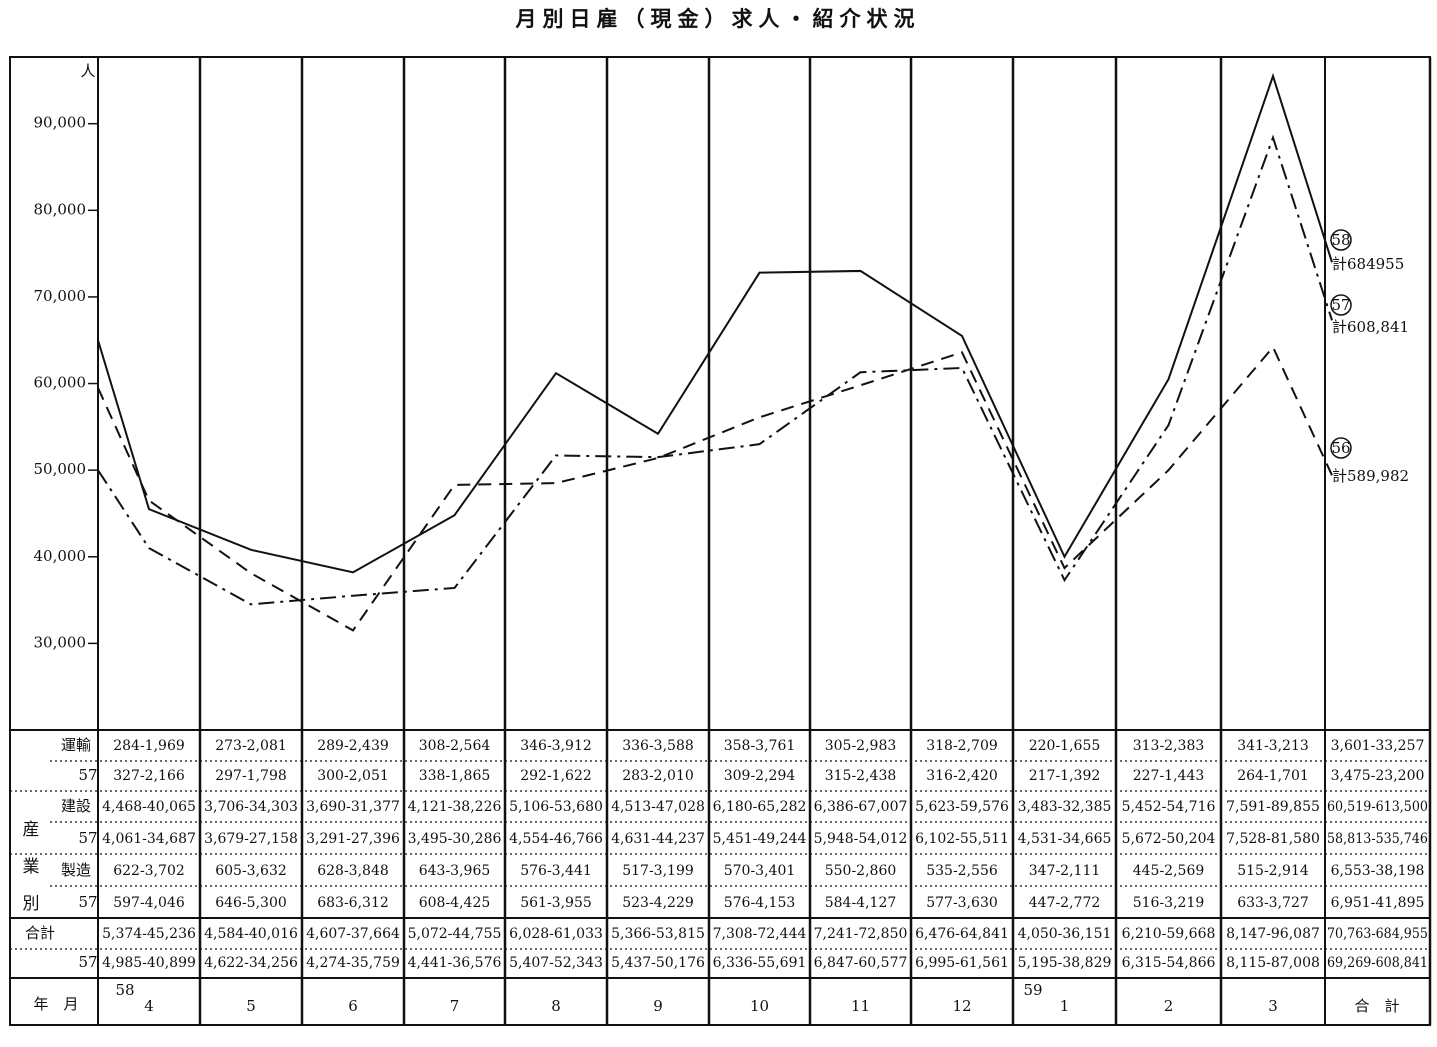 The width and height of the screenshot is (1437, 1047). I want to click on table-cell: 6,210-59,668, so click(1169, 934).